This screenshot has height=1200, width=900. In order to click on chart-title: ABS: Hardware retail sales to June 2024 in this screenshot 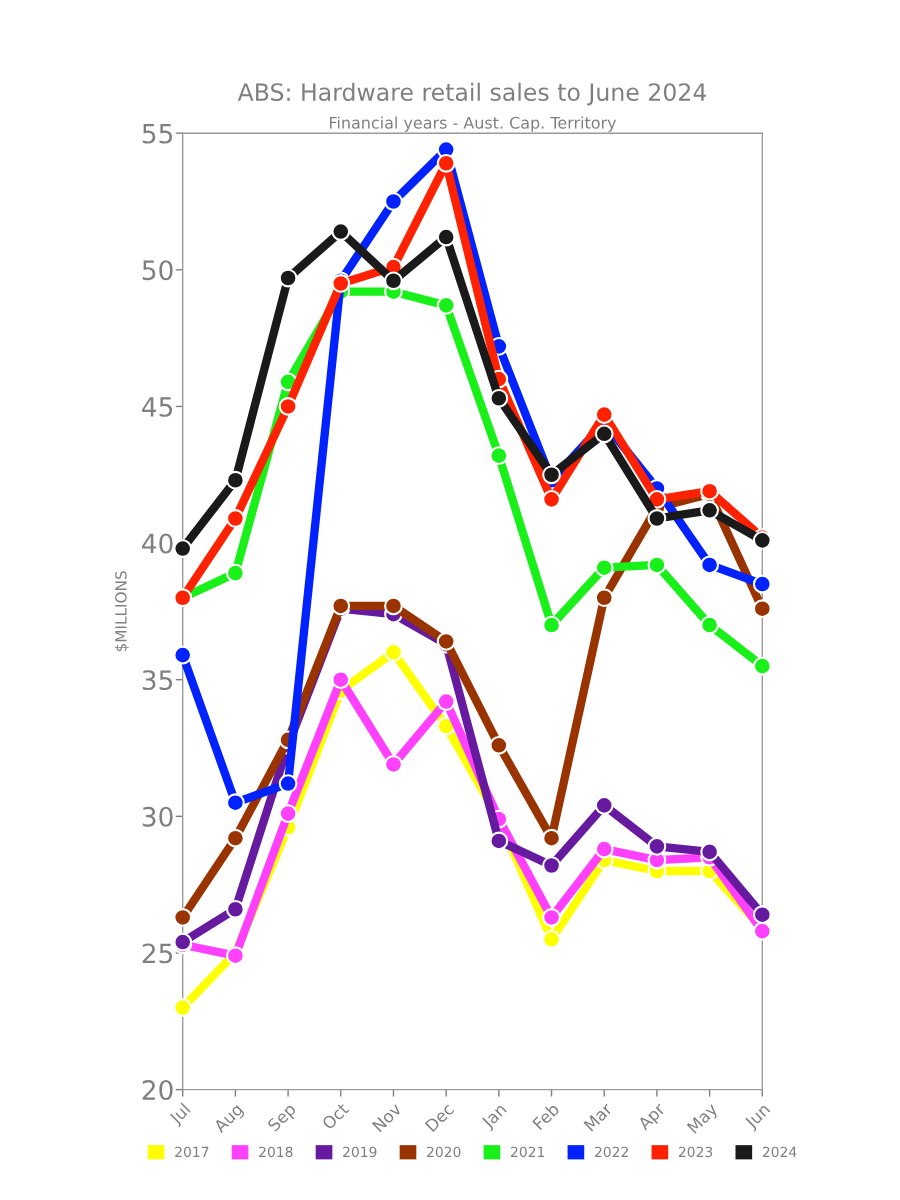, I will do `click(472, 94)`.